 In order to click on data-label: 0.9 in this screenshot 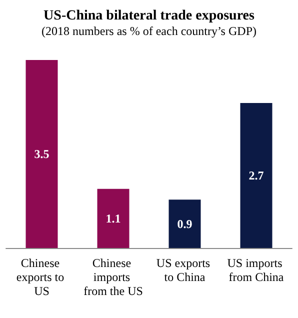, I will do `click(184, 223)`.